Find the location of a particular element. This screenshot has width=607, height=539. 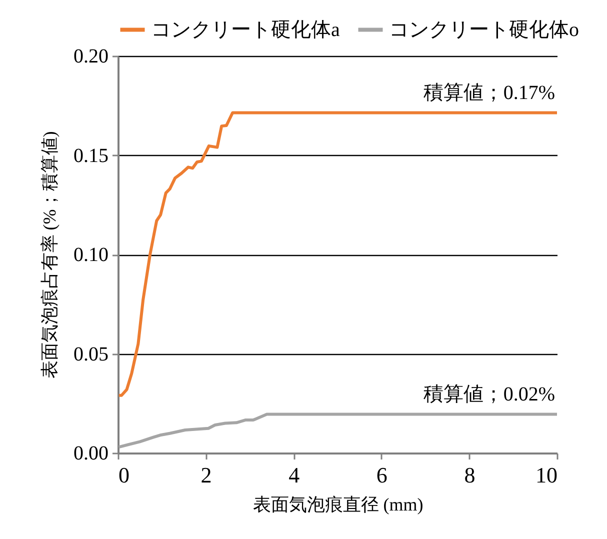

x-tick-label: 0 is located at coordinates (124, 475).